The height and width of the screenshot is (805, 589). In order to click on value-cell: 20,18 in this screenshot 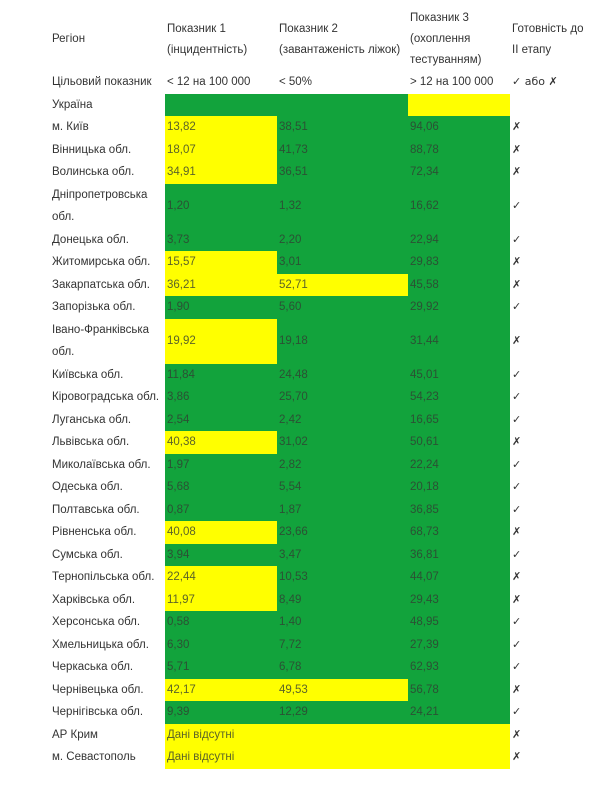, I will do `click(459, 487)`.